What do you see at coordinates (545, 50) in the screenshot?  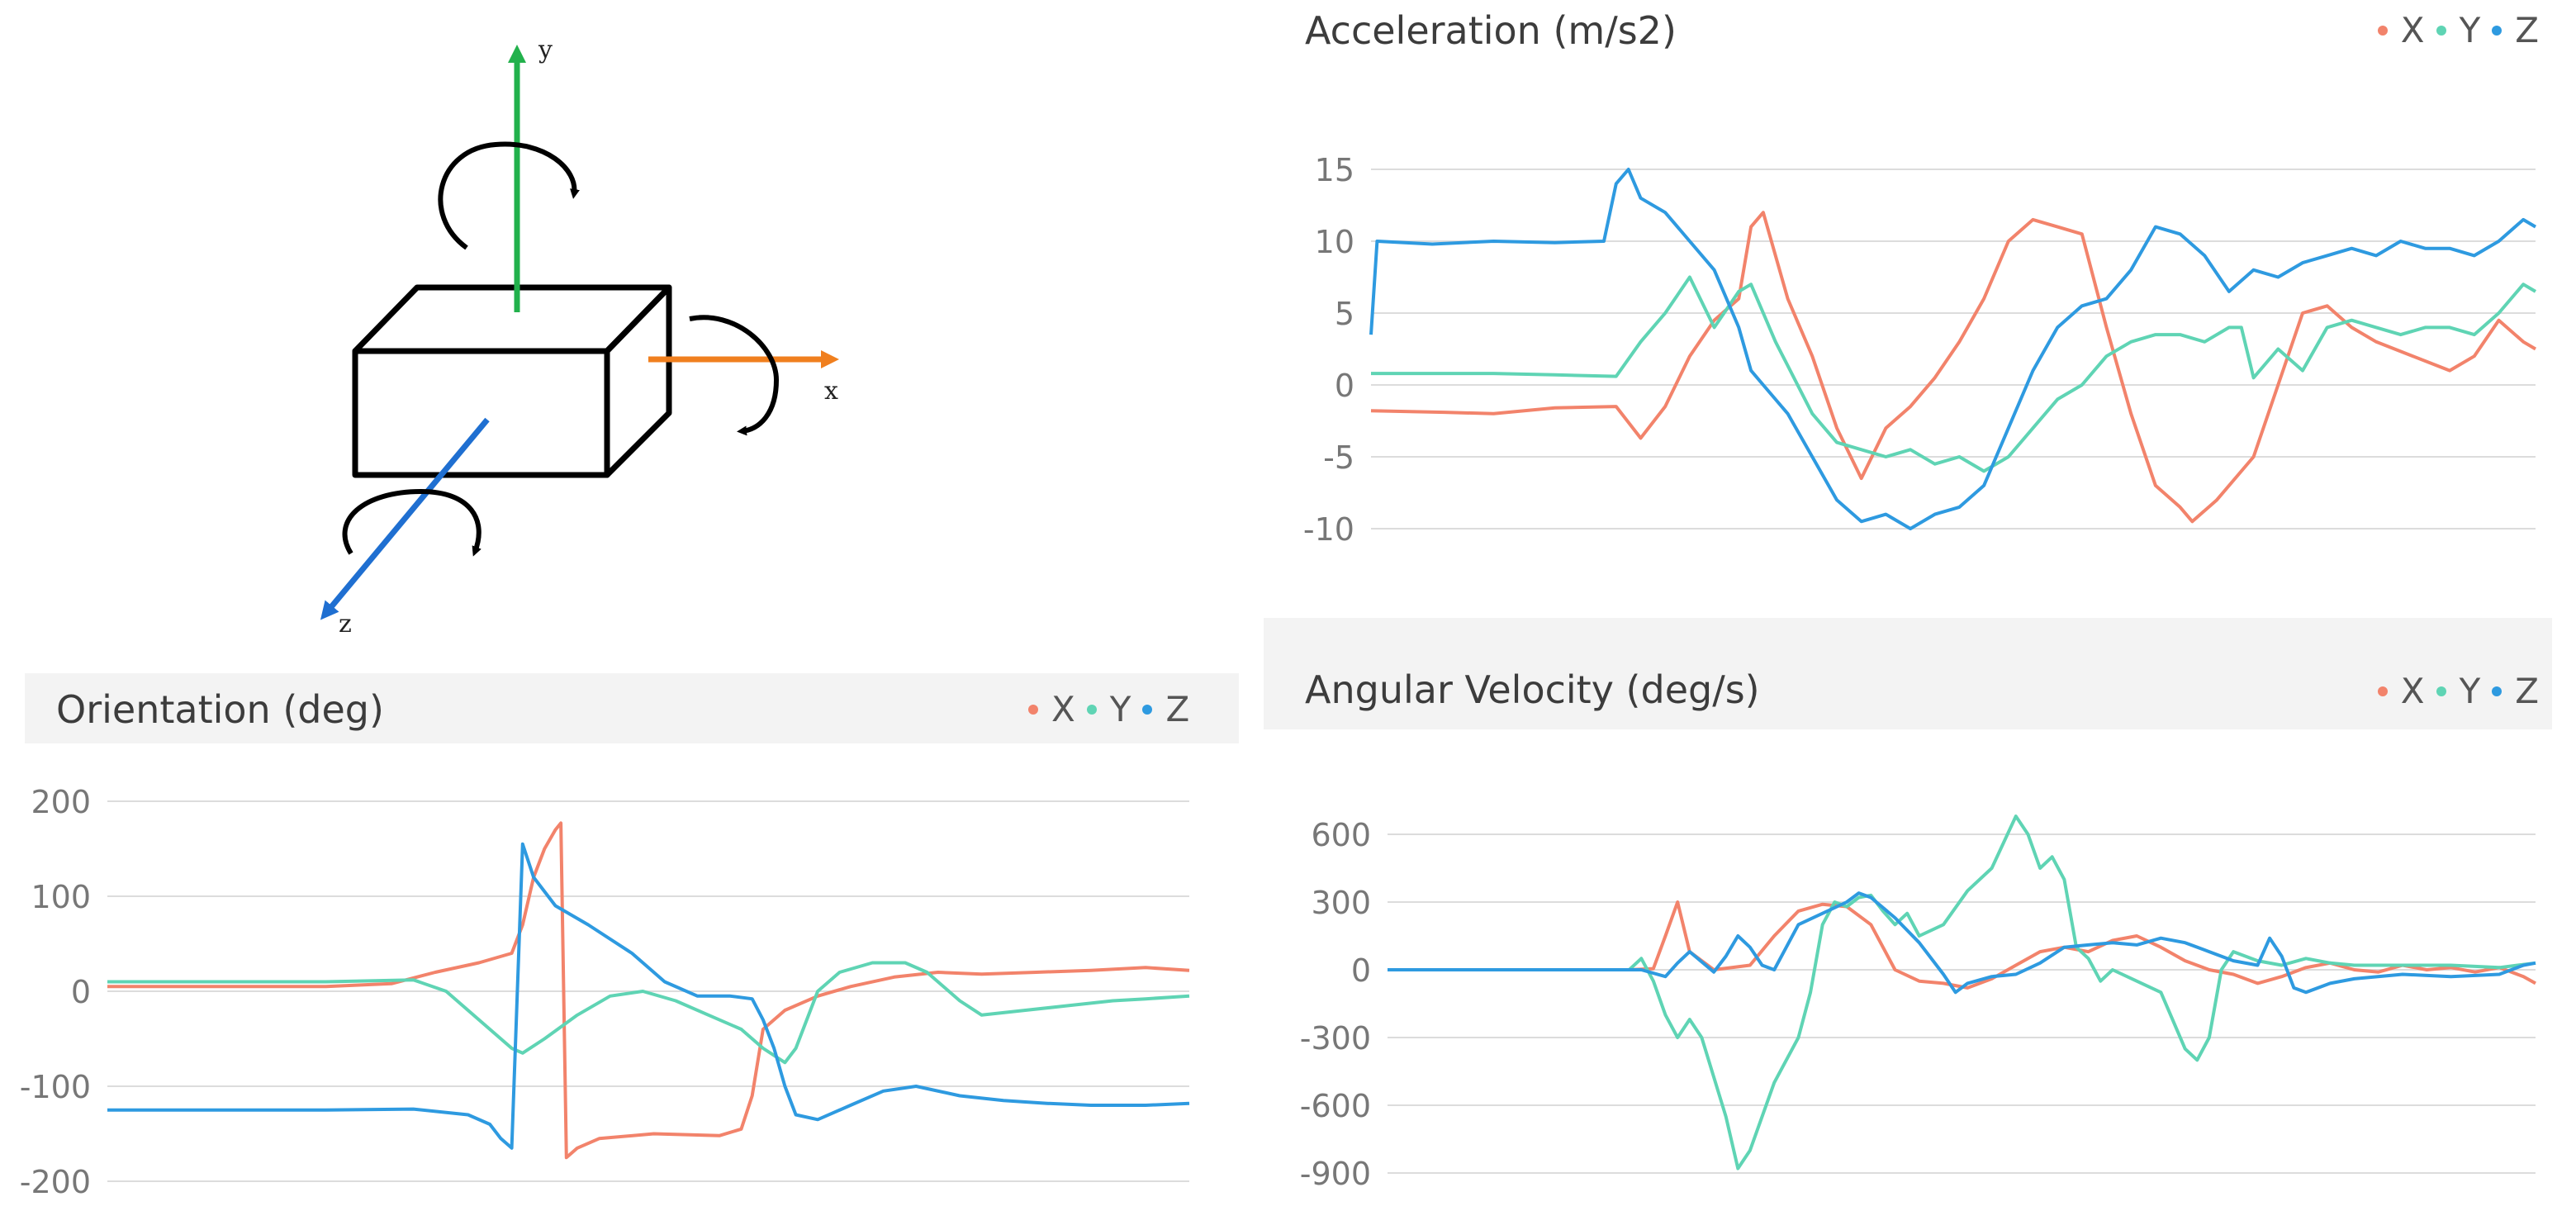 I see `y-axis-label: y` at bounding box center [545, 50].